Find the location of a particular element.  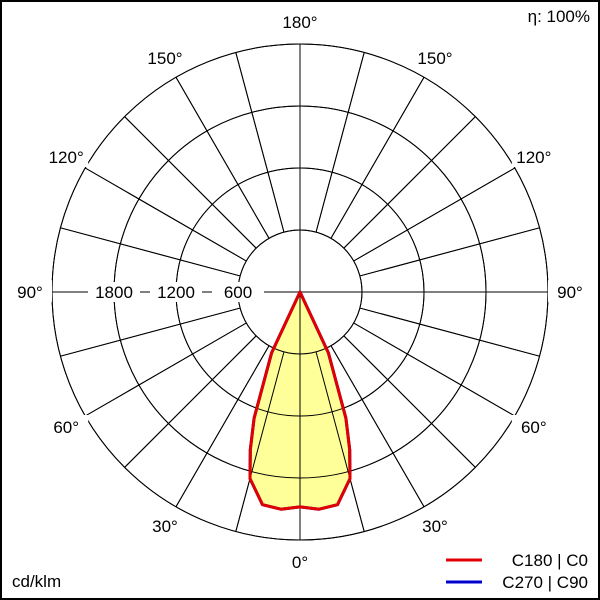

angle-label-180: 180° is located at coordinates (299, 22).